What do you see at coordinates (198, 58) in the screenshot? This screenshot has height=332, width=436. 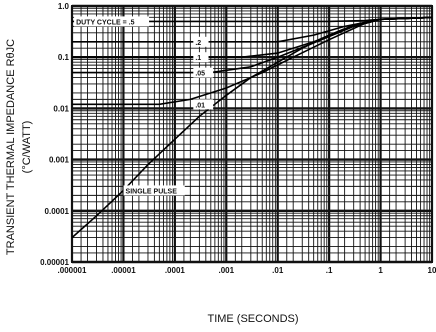 I see `series-label-2: .1` at bounding box center [198, 58].